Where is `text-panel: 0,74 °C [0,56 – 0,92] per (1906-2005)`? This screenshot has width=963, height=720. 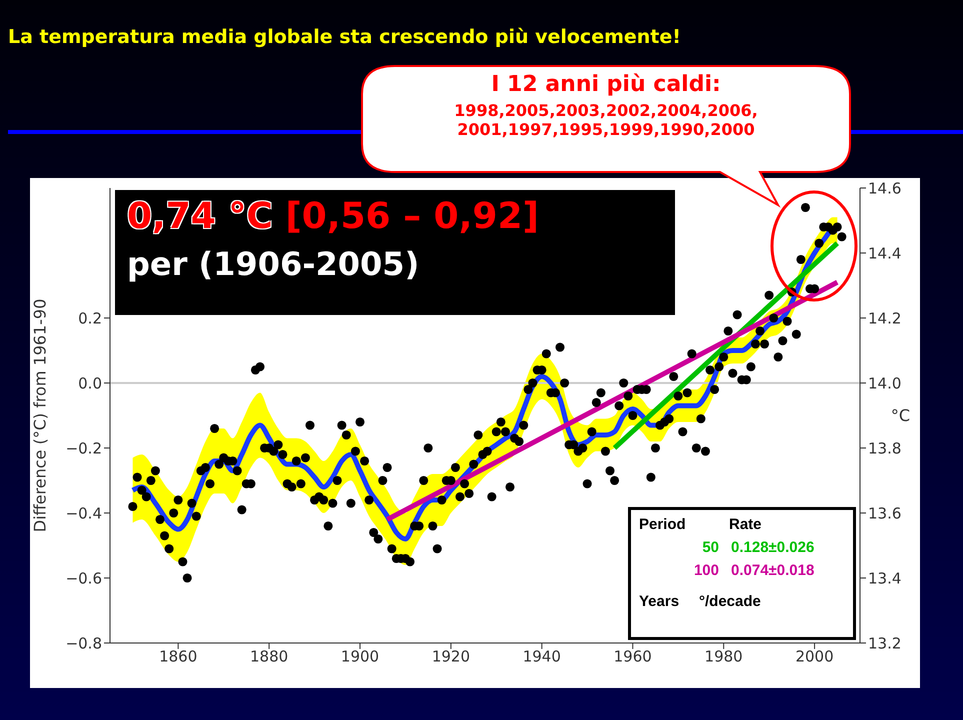
text-panel: 0,74 °C [0,56 – 0,92] per (1906-2005) is located at coordinates (395, 252).